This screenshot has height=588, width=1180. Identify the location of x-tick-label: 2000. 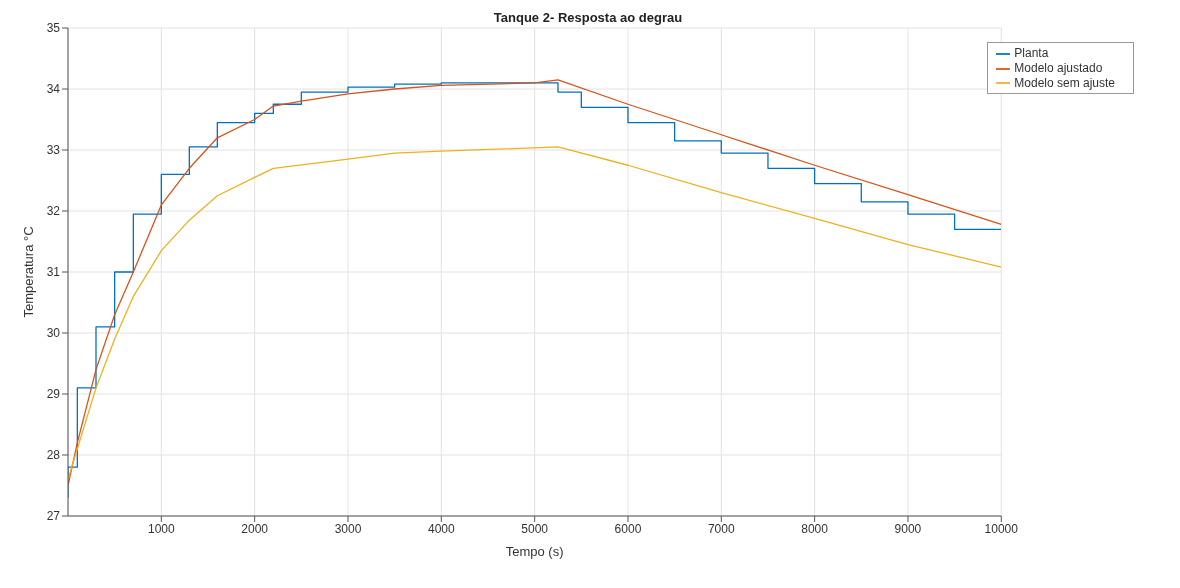
(255, 528).